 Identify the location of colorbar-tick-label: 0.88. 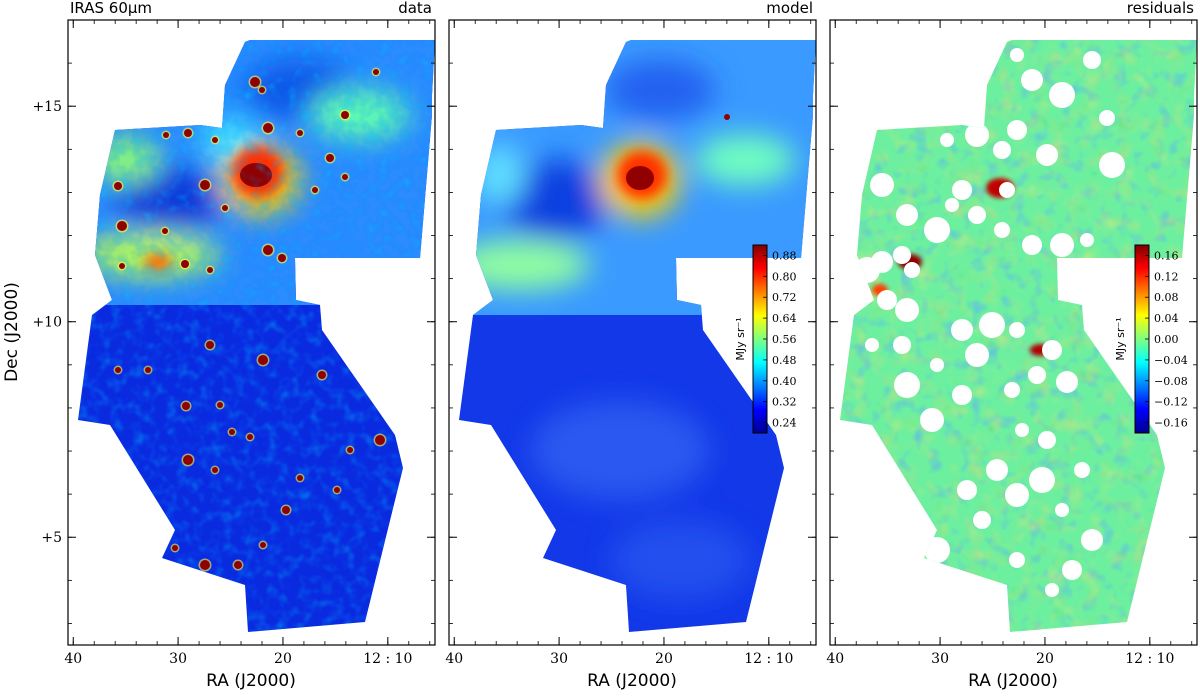
(784, 255).